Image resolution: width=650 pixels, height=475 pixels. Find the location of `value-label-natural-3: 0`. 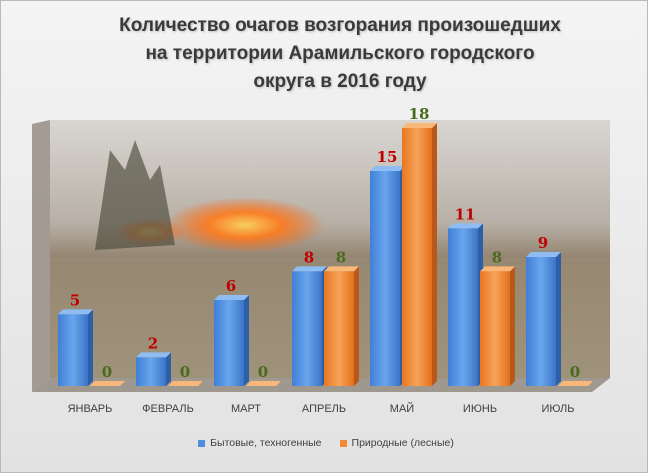

value-label-natural-3: 0 is located at coordinates (263, 372).